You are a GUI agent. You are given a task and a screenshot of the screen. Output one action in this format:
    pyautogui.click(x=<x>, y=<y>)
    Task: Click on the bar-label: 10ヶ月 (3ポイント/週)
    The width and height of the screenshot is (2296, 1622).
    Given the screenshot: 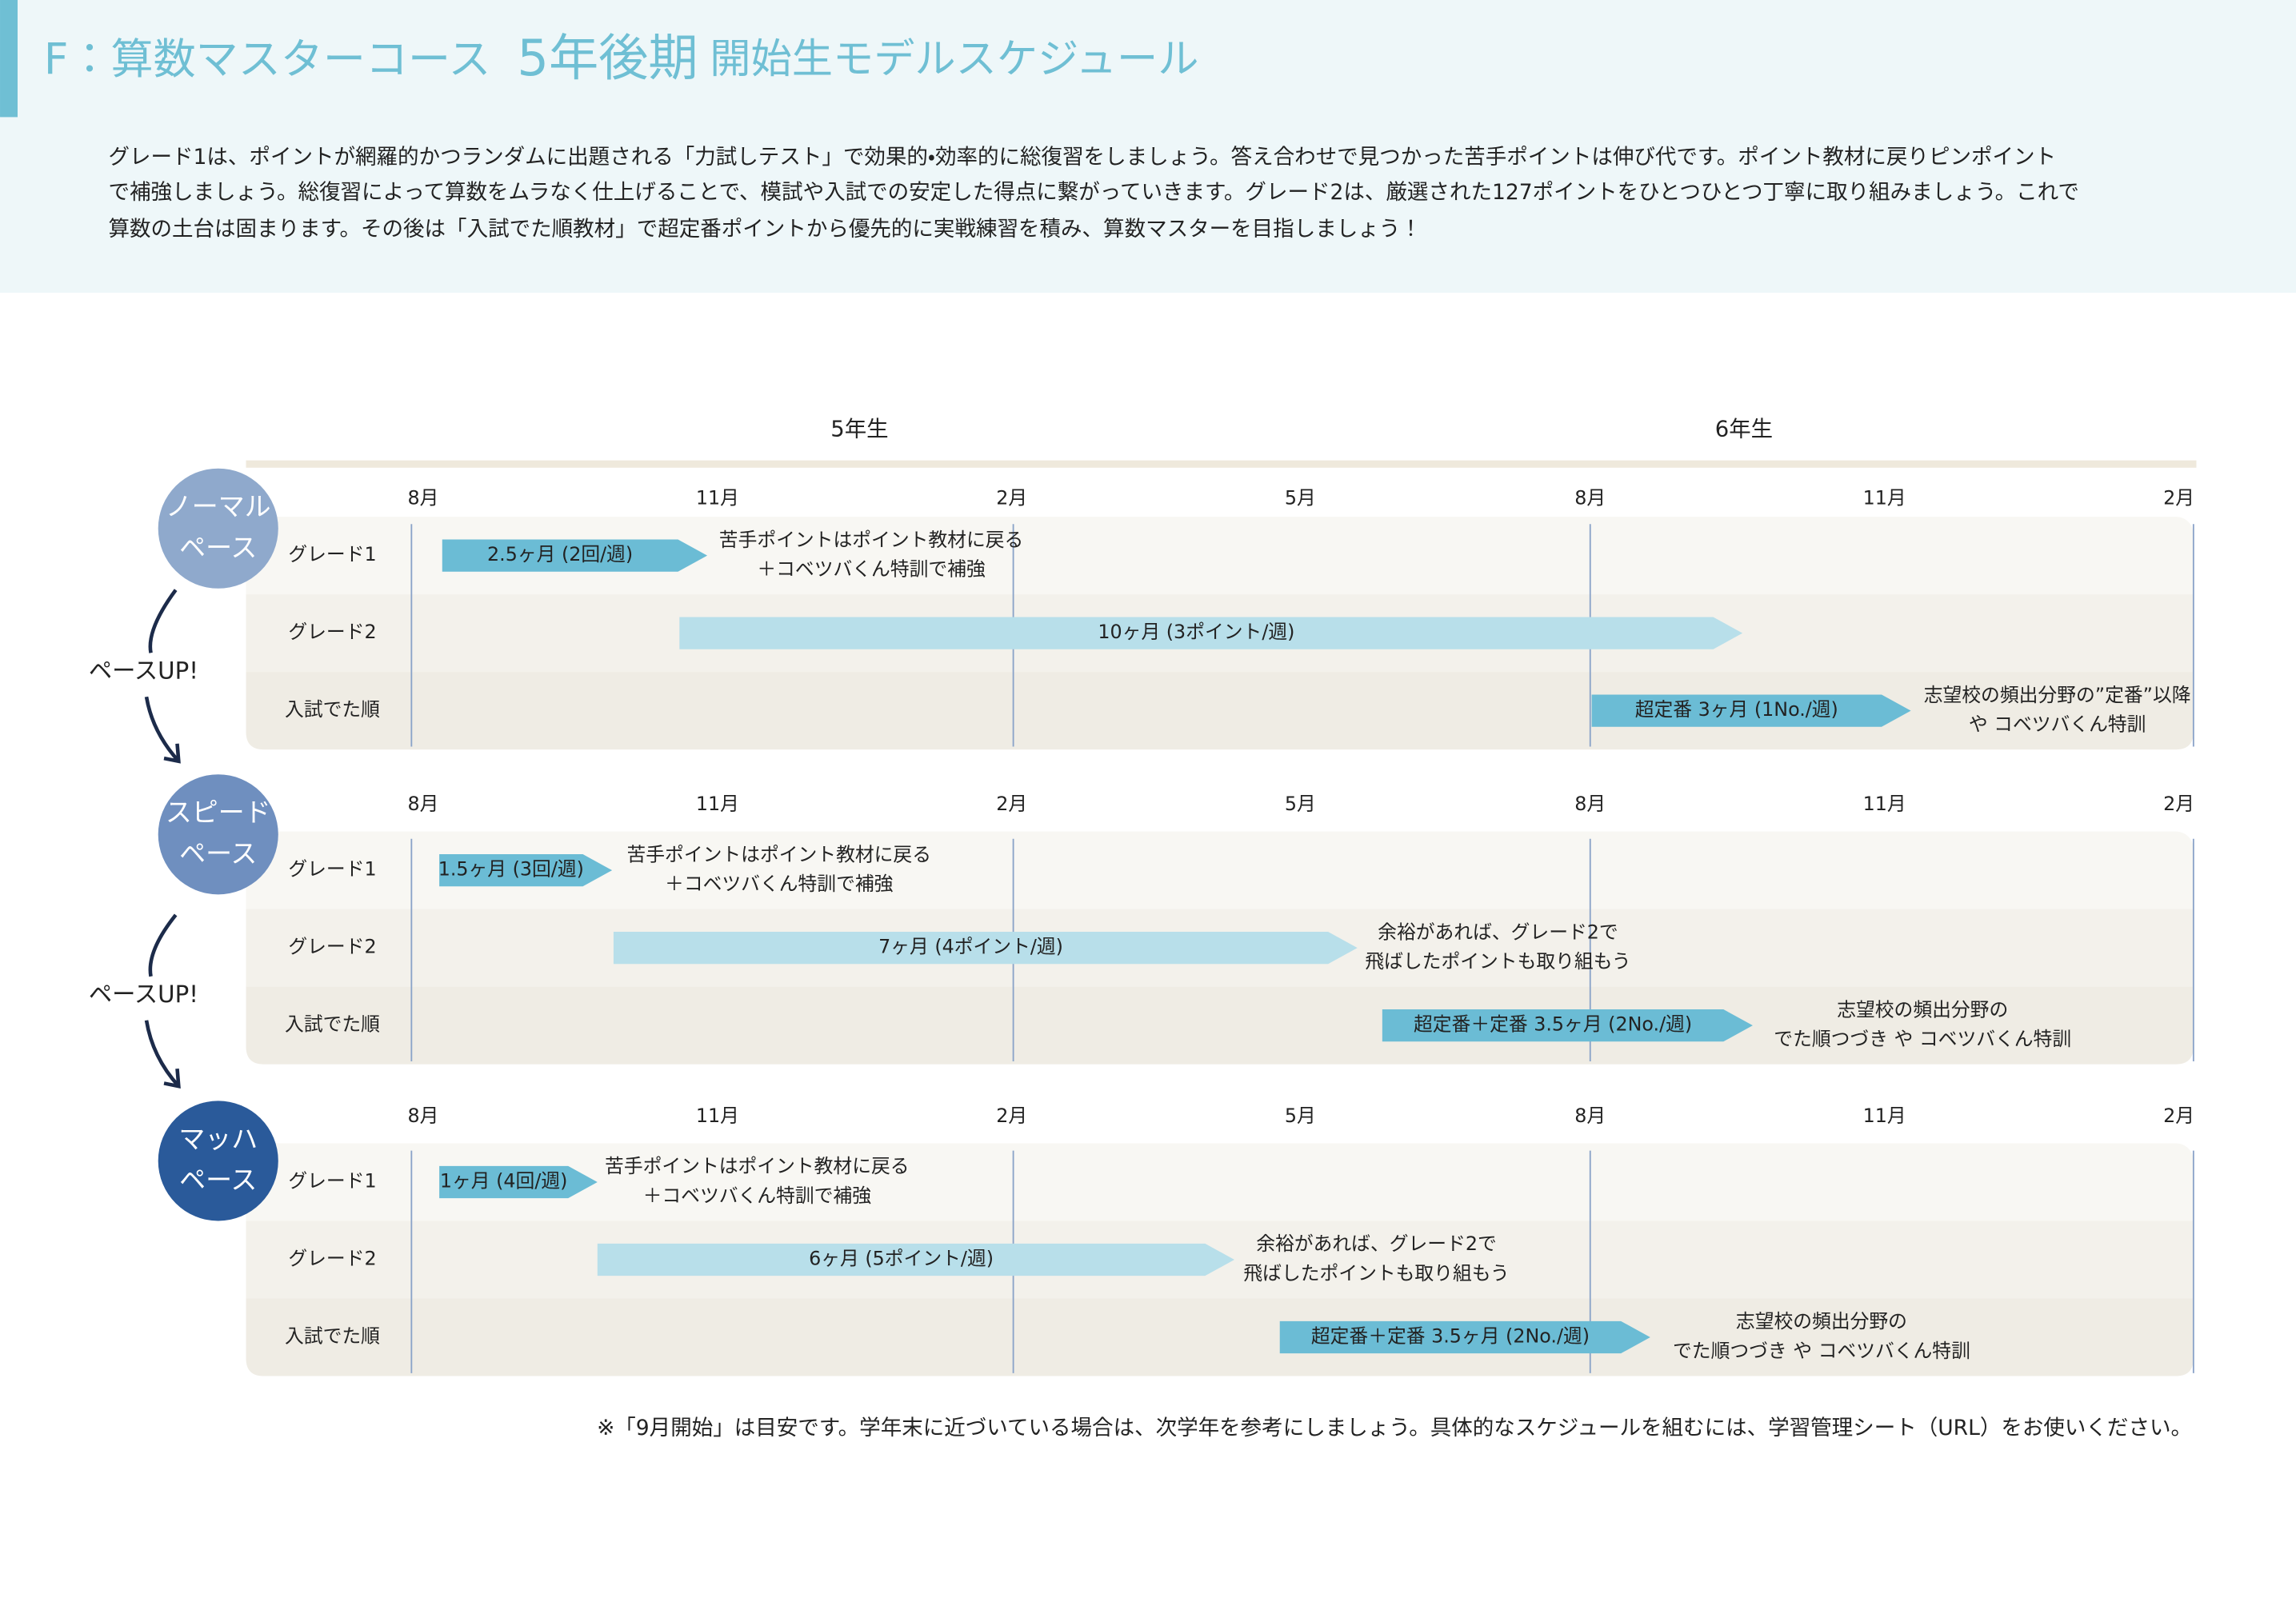 What is the action you would take?
    pyautogui.click(x=1196, y=632)
    